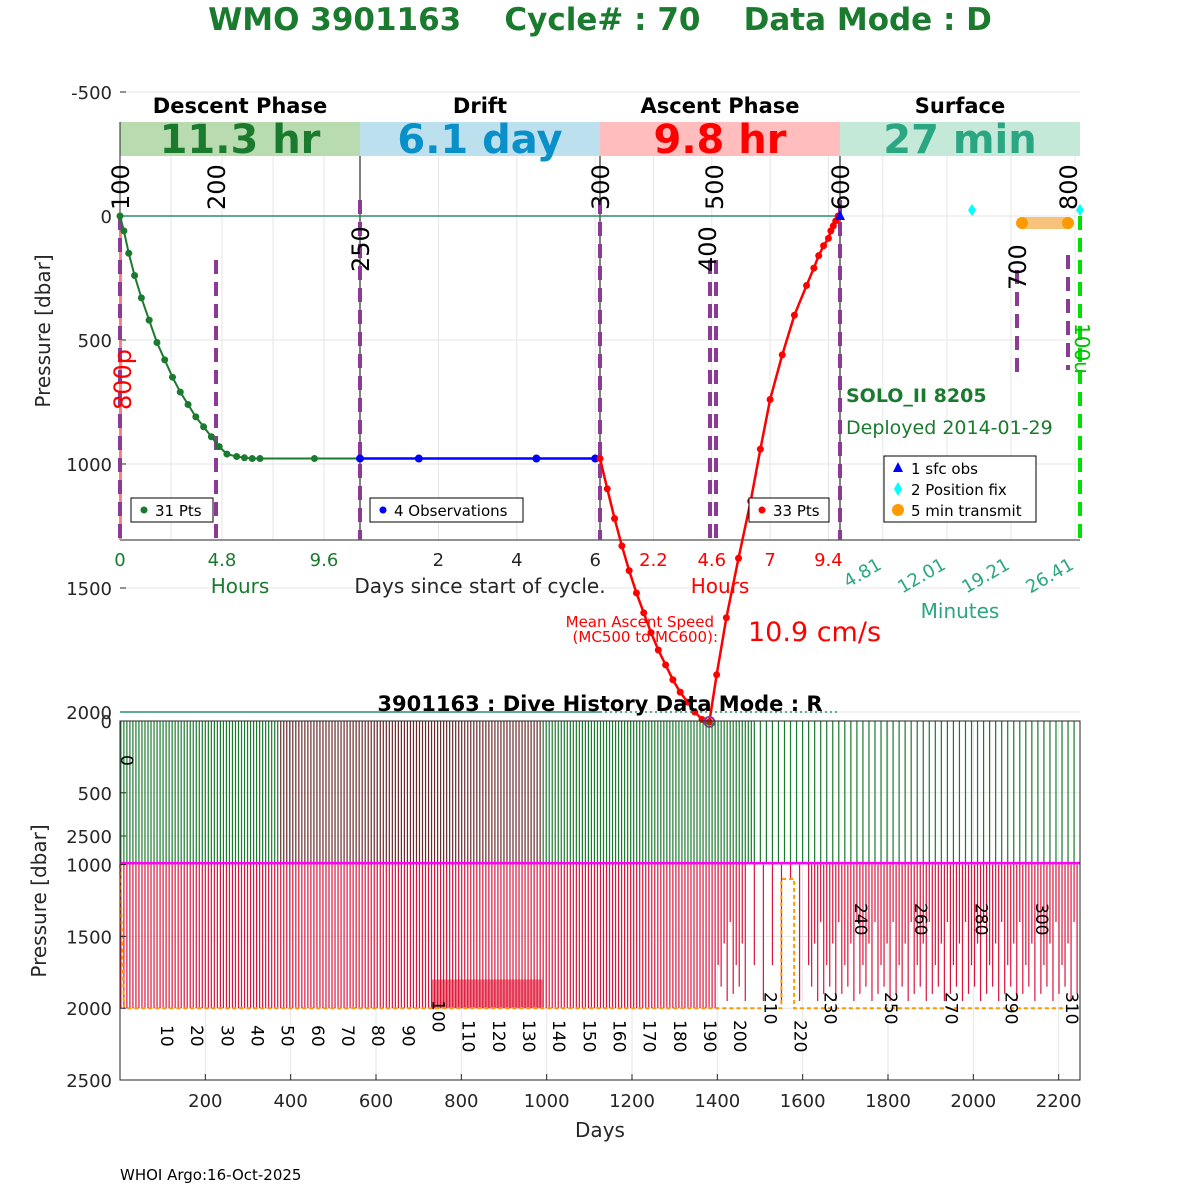 The image size is (1200, 1200). I want to click on cycle-label-260: 260, so click(920, 919).